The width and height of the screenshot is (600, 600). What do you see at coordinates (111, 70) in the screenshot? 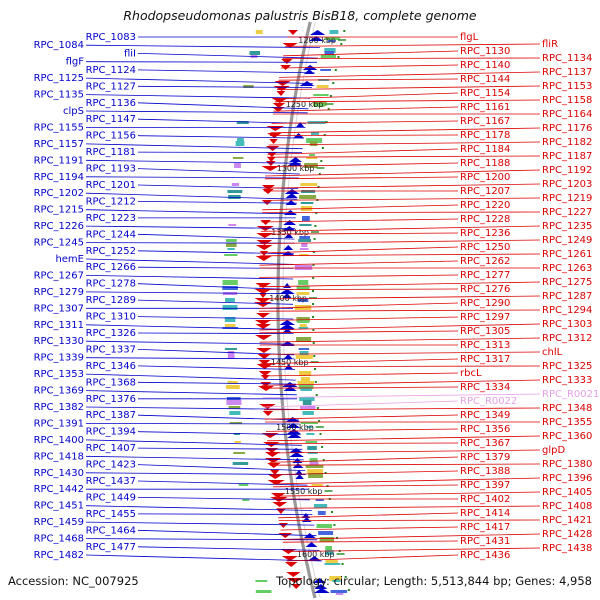
I see `gene-label: RPC_1124` at bounding box center [111, 70].